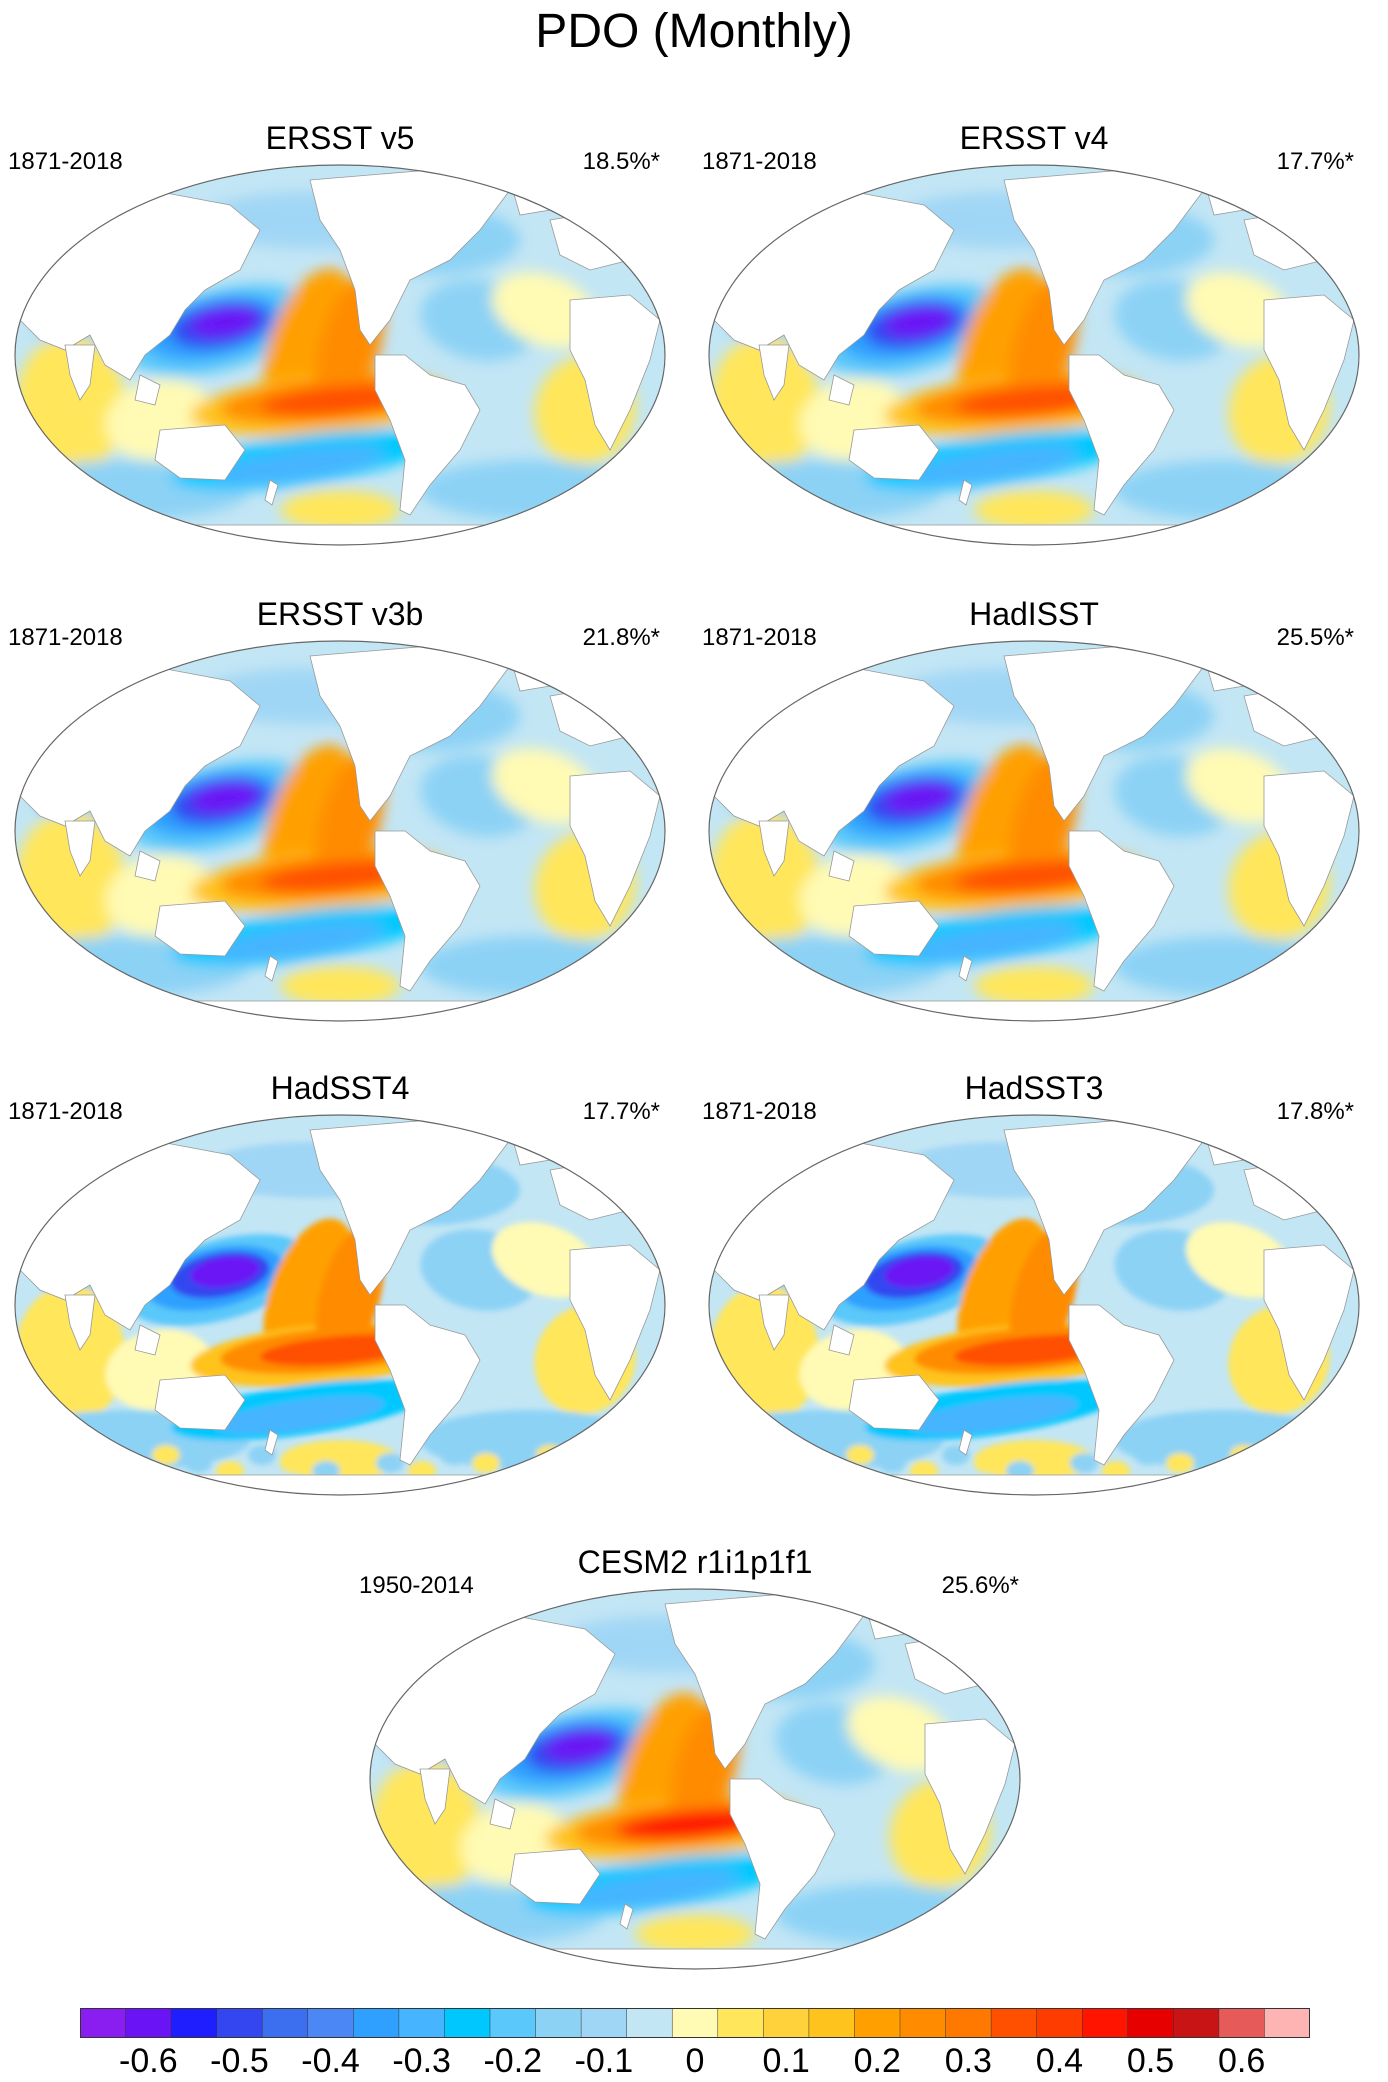 The height and width of the screenshot is (2082, 1388). Describe the element at coordinates (1034, 138) in the screenshot. I see `panel-title: ERSST v4` at that location.